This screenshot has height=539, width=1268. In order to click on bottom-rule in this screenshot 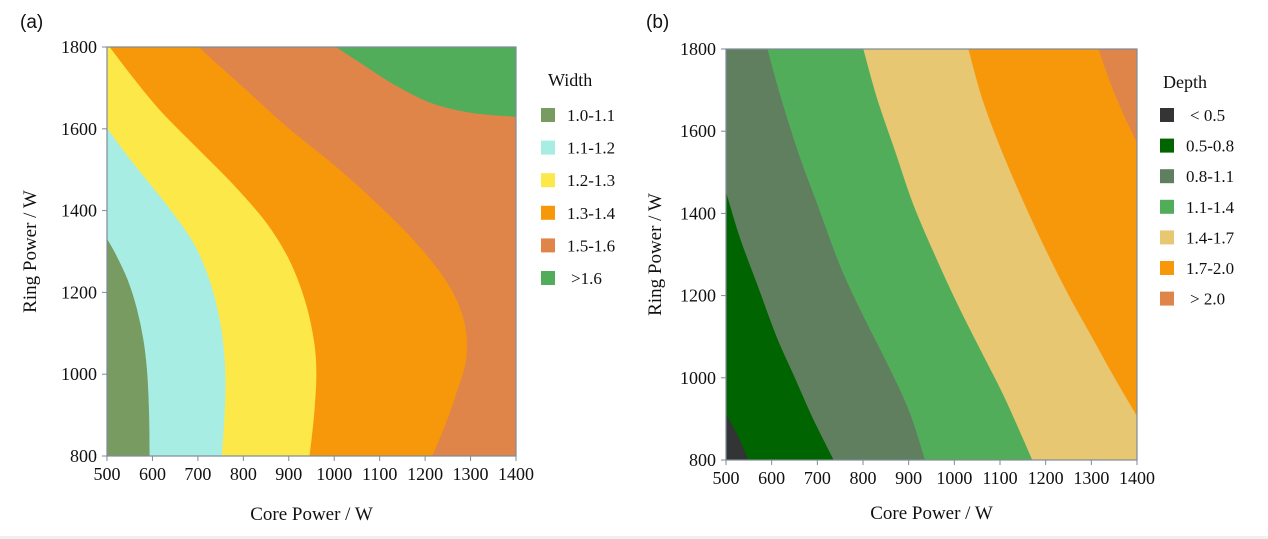, I will do `click(634, 537)`.